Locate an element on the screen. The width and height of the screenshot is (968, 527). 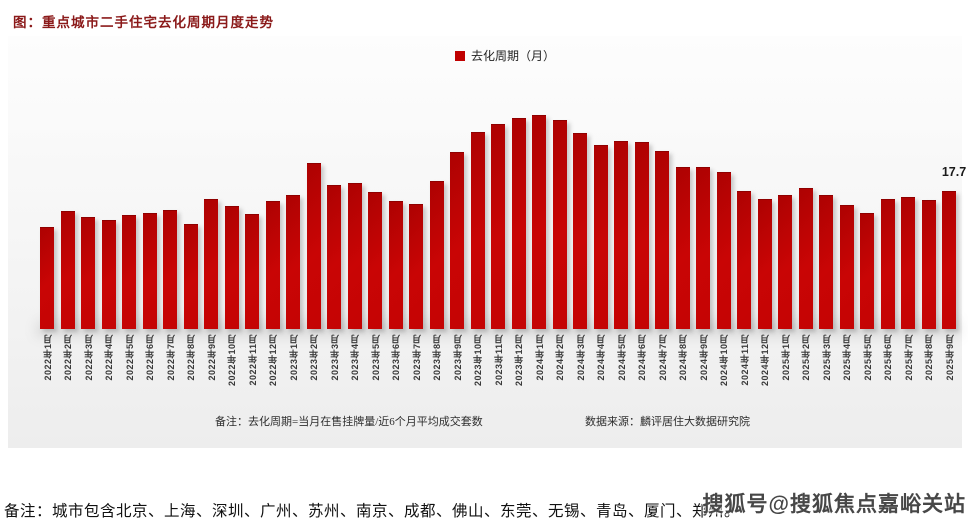
x-axis-label: 2022年4月 is located at coordinates (109, 357).